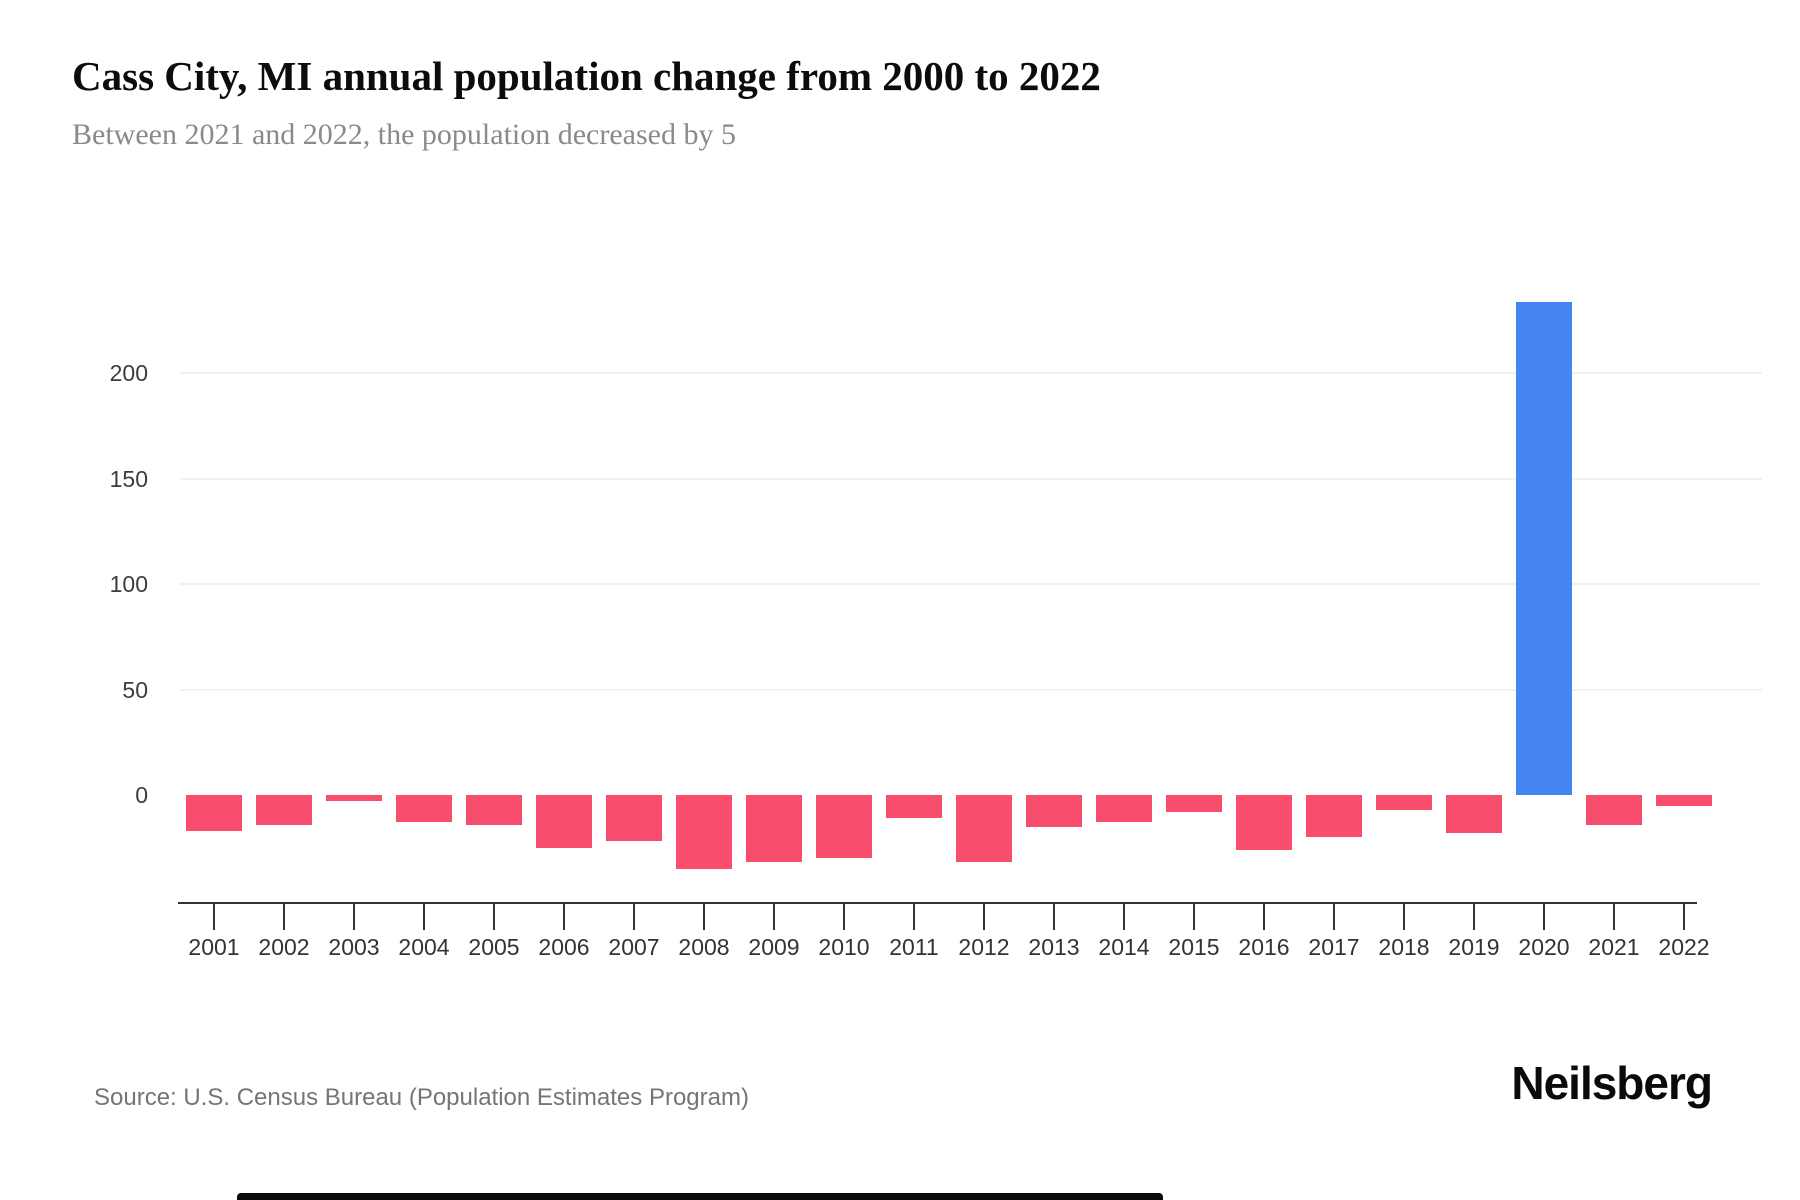 The image size is (1800, 1200). Describe the element at coordinates (937, 903) in the screenshot. I see `x-axis-line` at that location.